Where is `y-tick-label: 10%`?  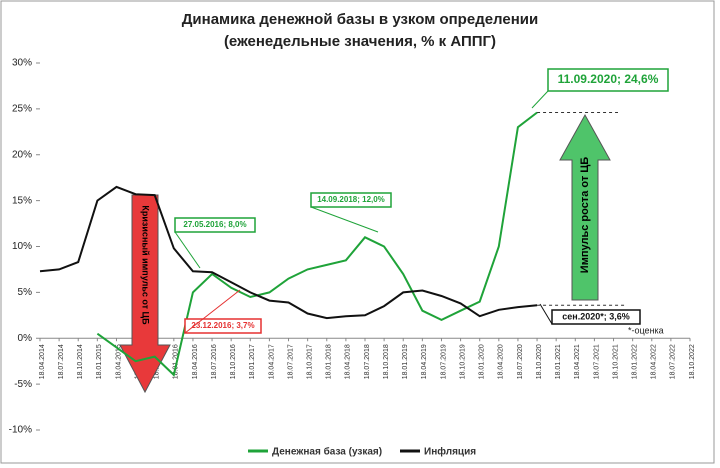 y-tick-label: 10% is located at coordinates (22, 246).